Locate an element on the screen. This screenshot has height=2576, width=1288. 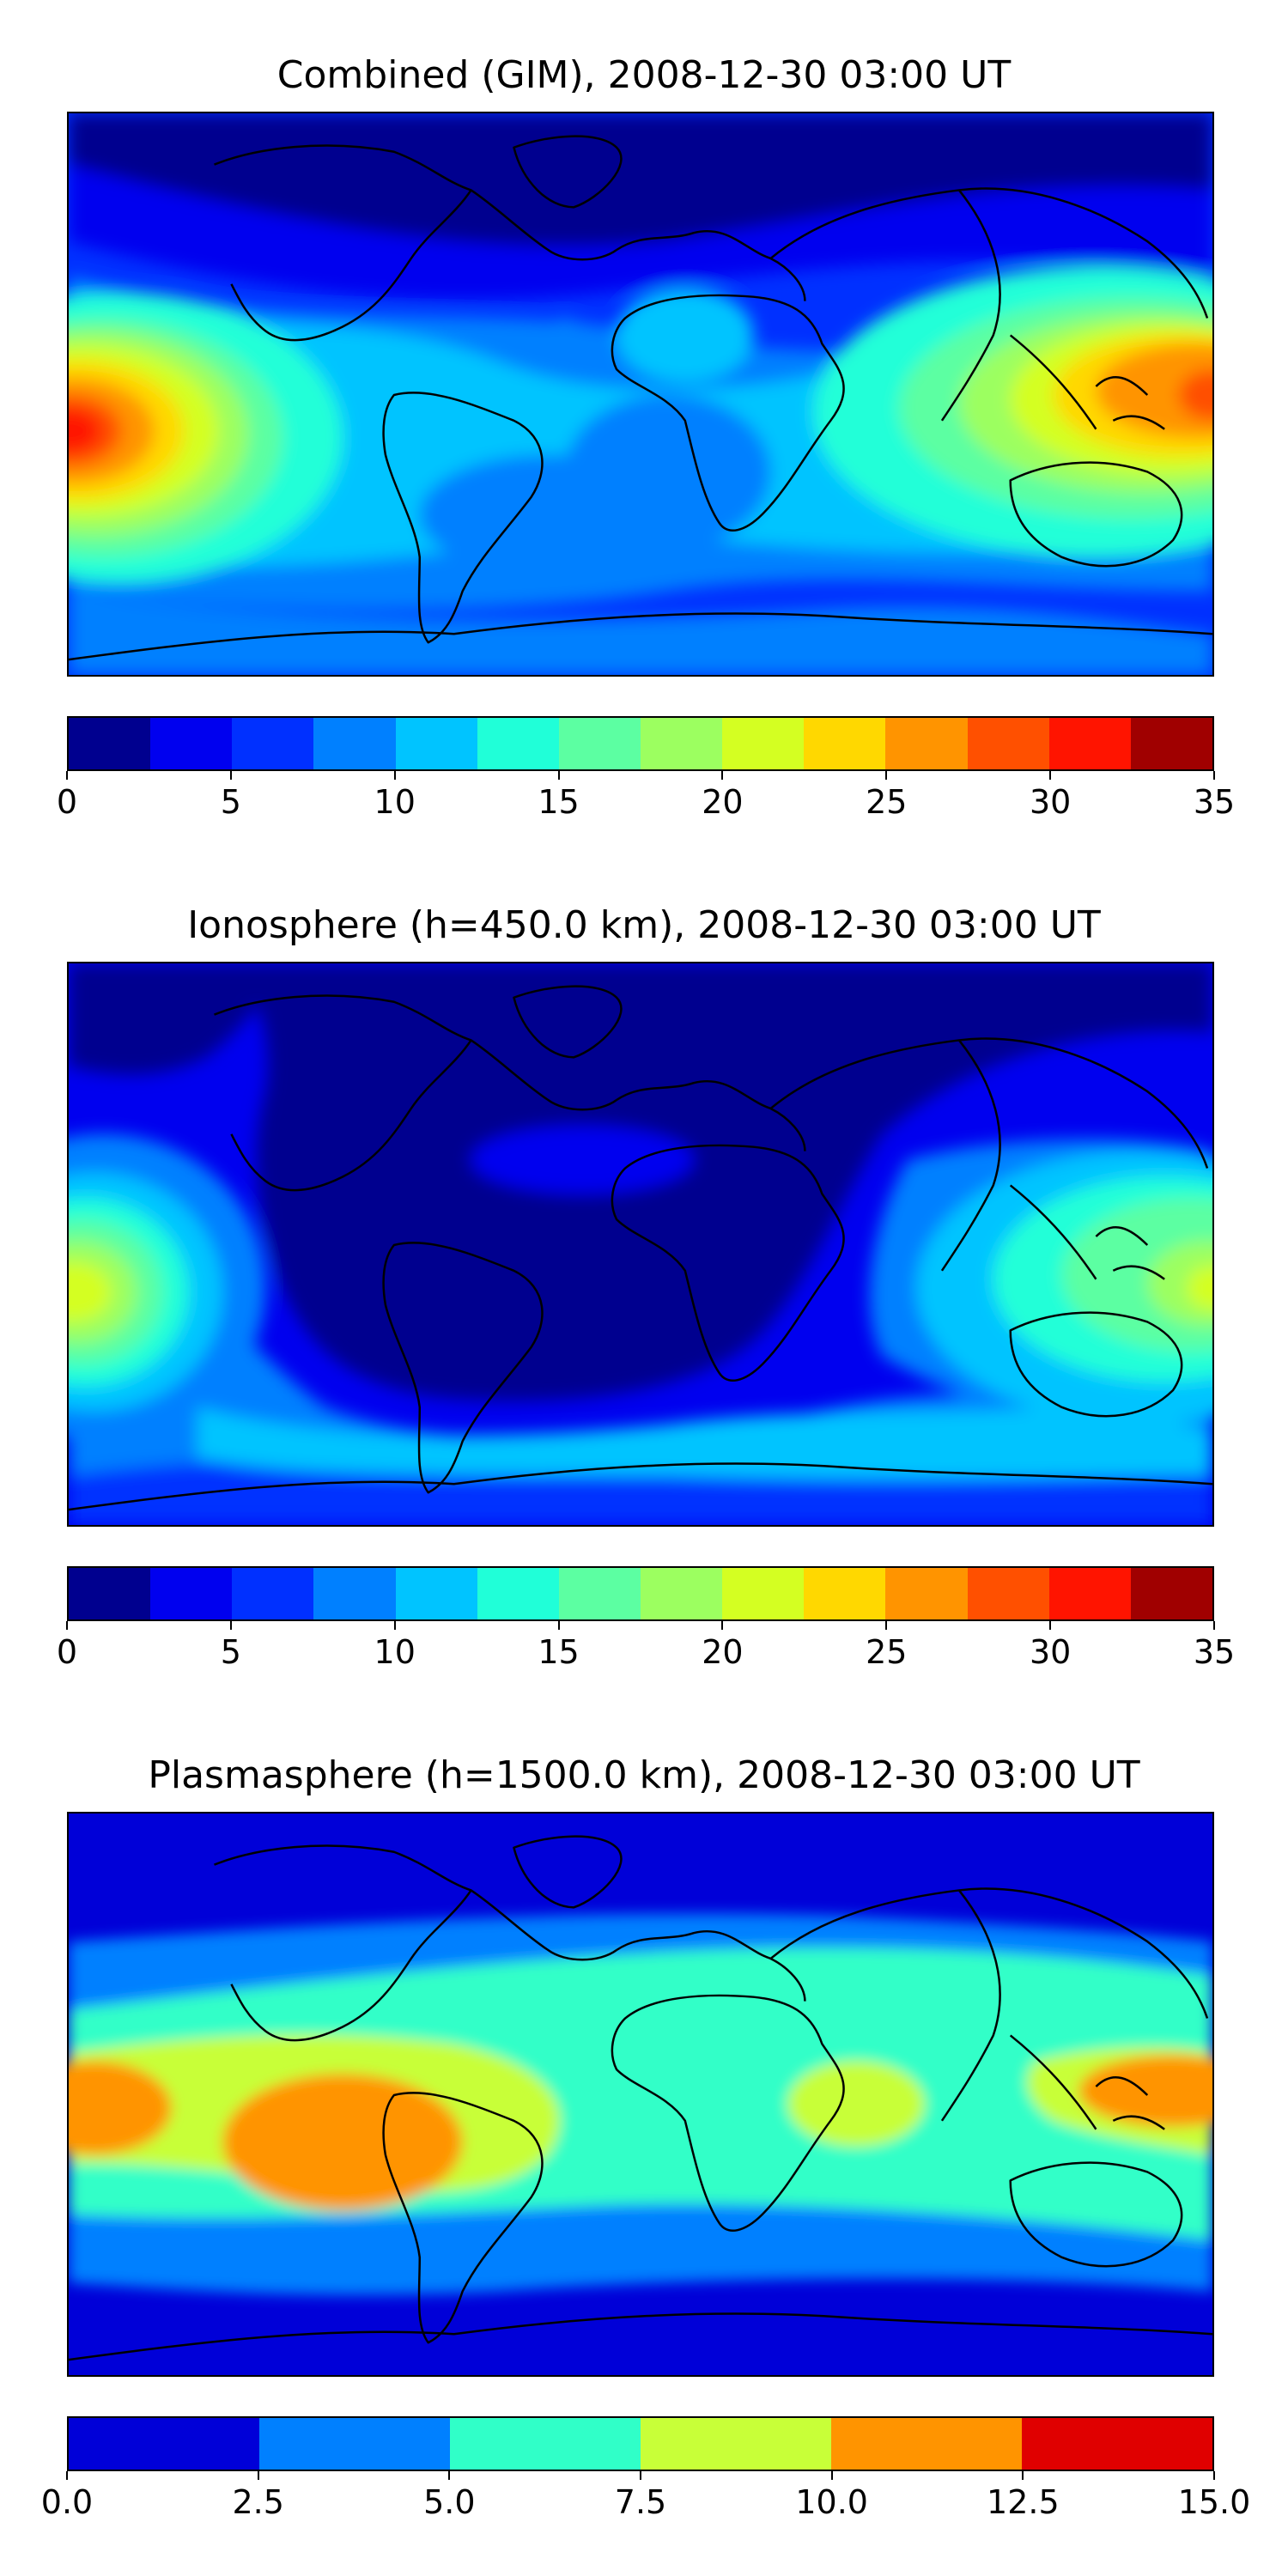
colorbar-tick-label: 2.5 is located at coordinates (258, 2502).